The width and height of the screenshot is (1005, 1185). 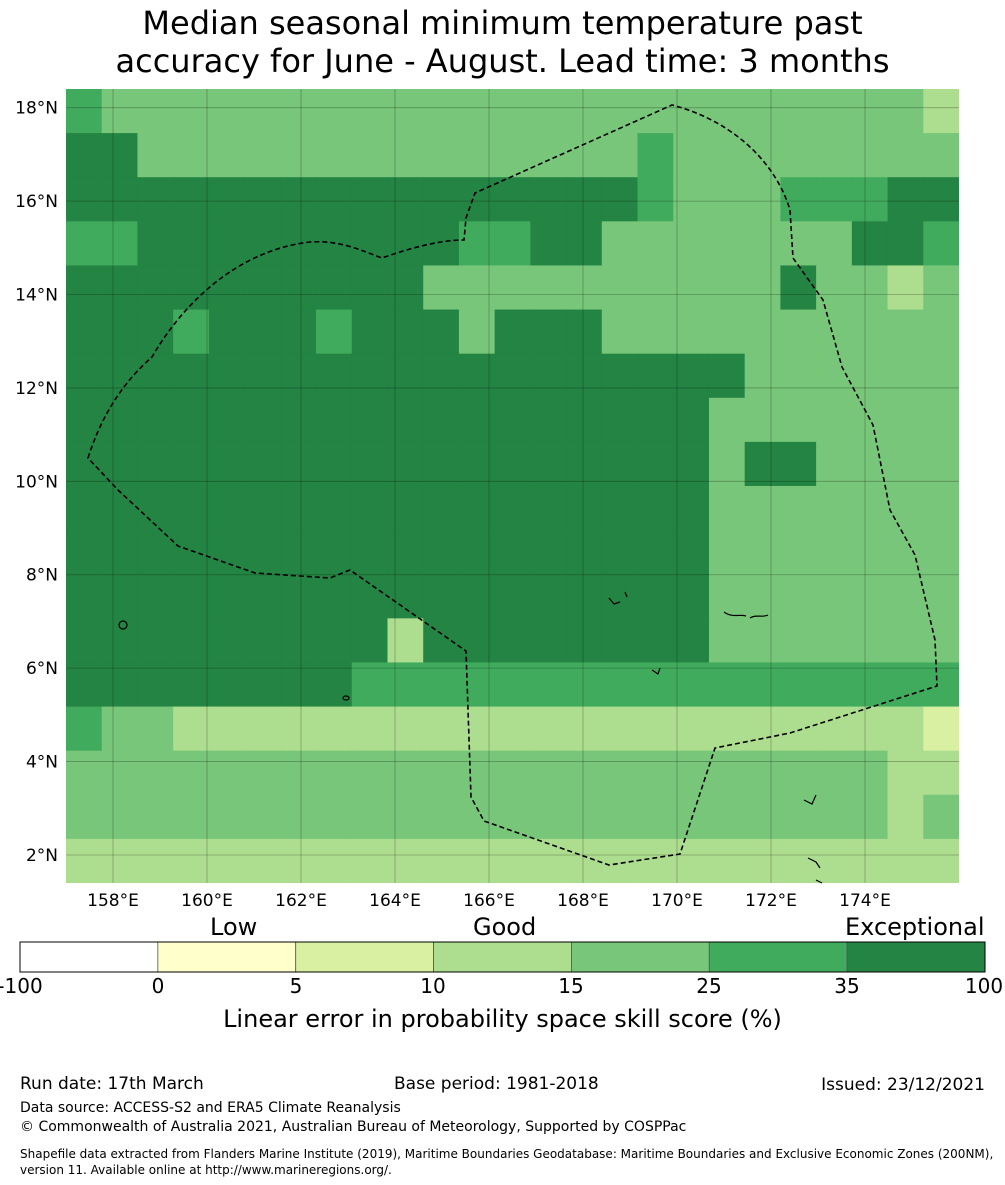 What do you see at coordinates (21, 986) in the screenshot?
I see `colorbar-tick: -100` at bounding box center [21, 986].